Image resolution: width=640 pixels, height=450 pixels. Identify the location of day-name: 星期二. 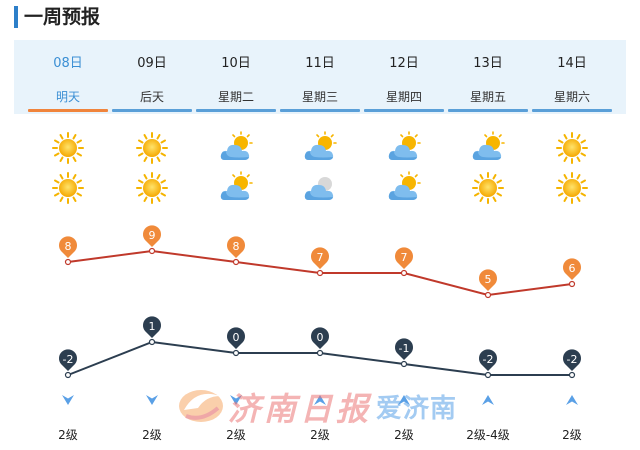
(235, 97).